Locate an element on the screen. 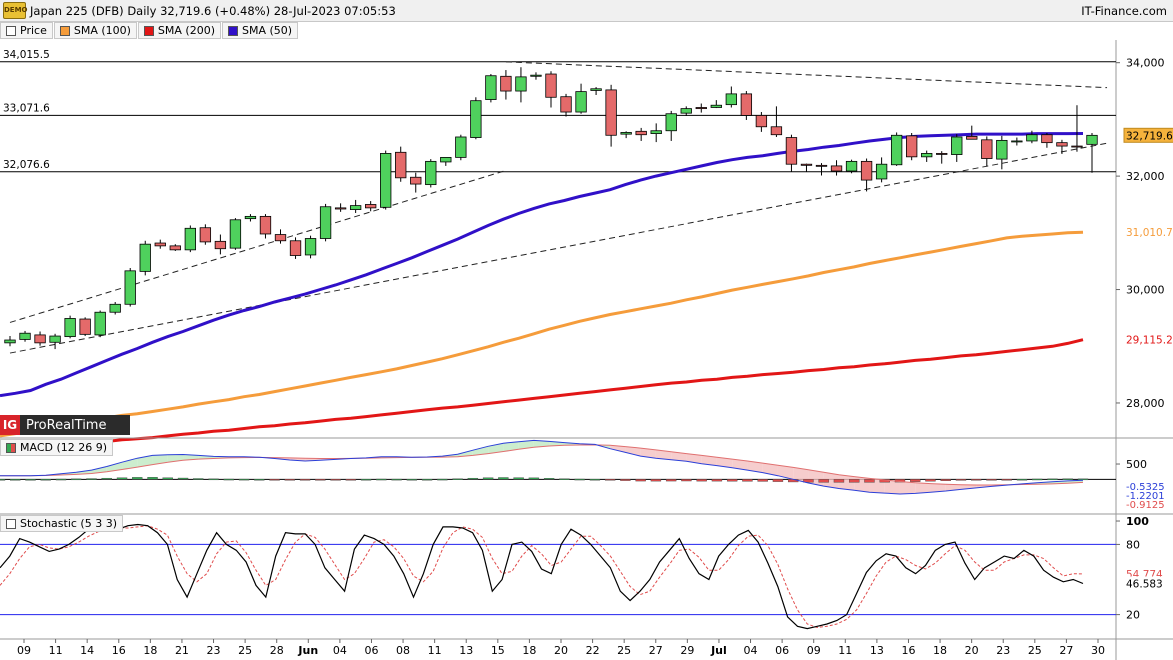 The image size is (1173, 660). legend-item-sma200: SMA (200) is located at coordinates (179, 30).